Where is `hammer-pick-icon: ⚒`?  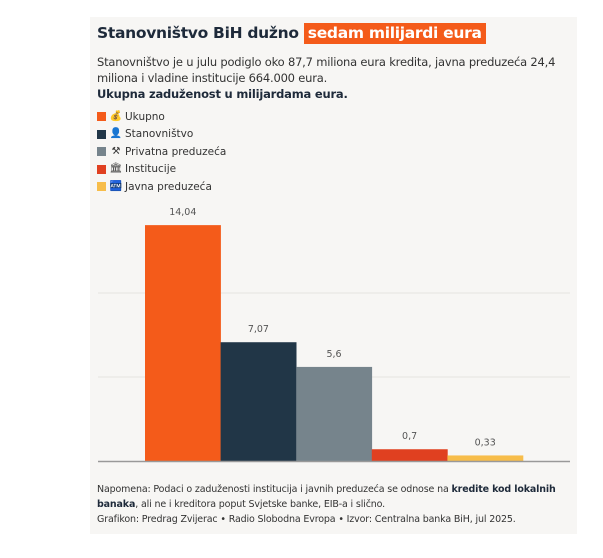
hammer-pick-icon: ⚒ is located at coordinates (116, 151).